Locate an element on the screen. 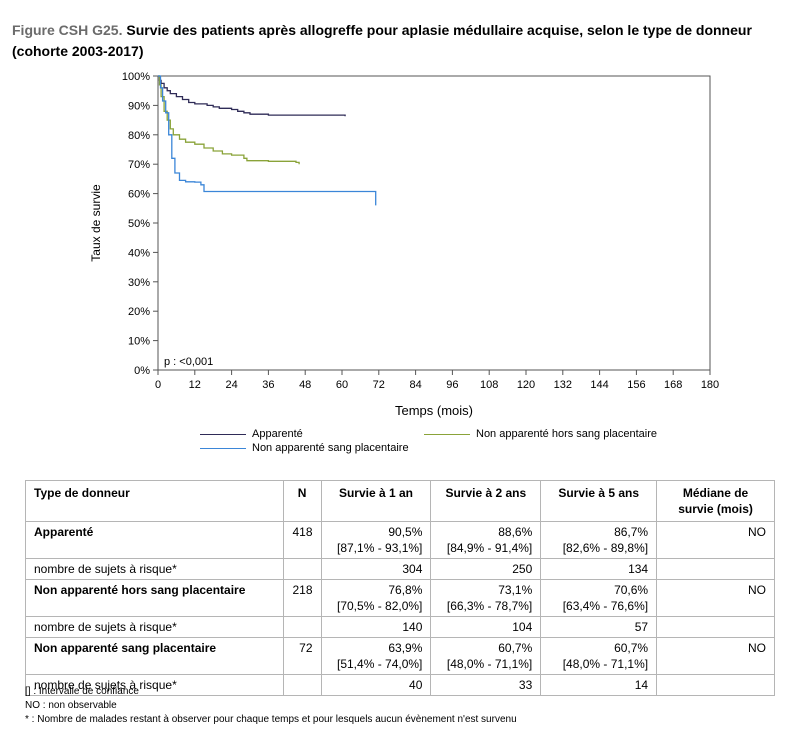 The height and width of the screenshot is (735, 800). y-tick-label: 60% is located at coordinates (139, 195).